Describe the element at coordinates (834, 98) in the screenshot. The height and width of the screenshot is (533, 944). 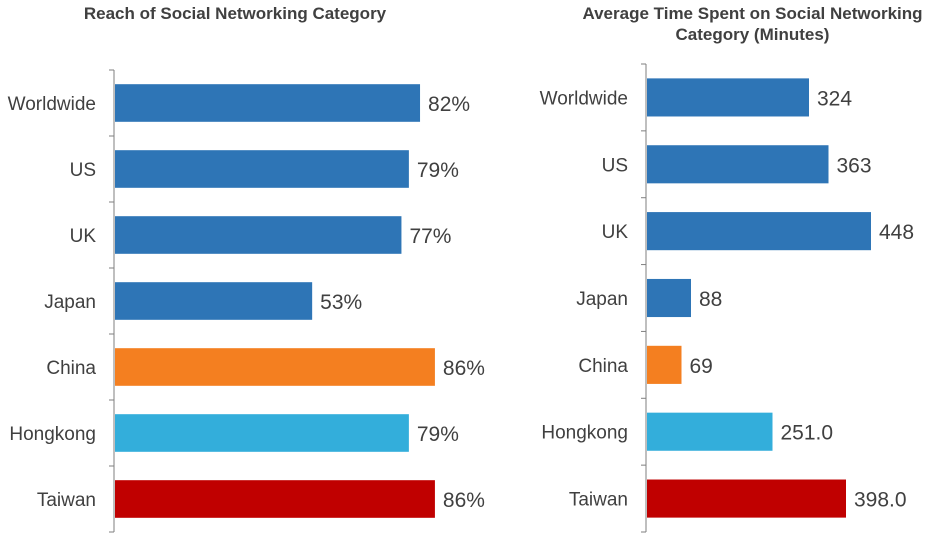
I see `value-label: 324` at that location.